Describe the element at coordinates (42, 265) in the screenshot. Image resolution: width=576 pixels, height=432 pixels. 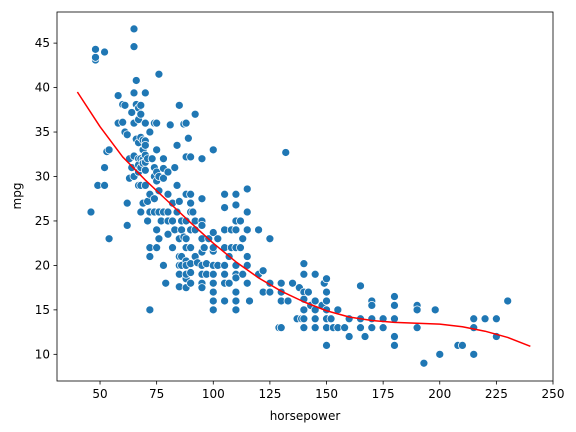
I see `y-tick-label: 20` at that location.